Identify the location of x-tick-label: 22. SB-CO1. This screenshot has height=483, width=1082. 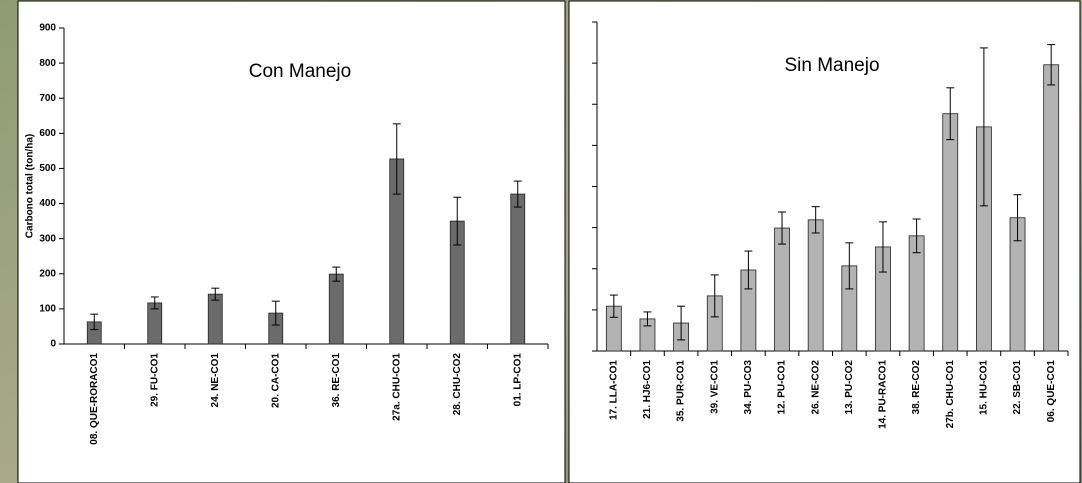
(1017, 387).